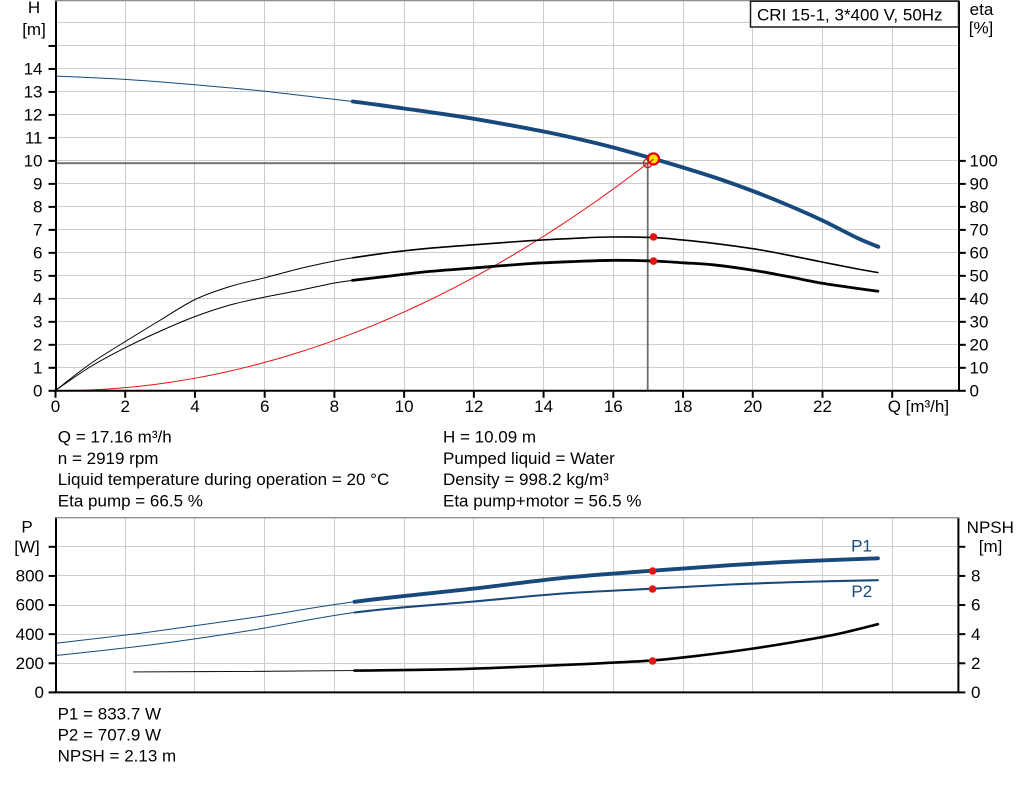 The height and width of the screenshot is (786, 1024). I want to click on svg-text: P1, so click(861, 546).